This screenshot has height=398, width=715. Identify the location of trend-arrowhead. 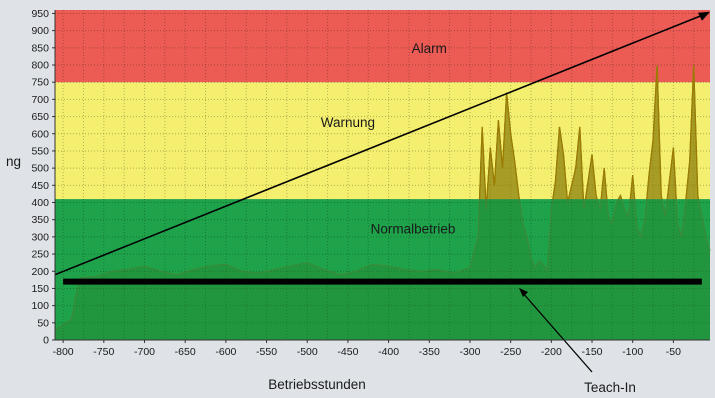
(704, 16).